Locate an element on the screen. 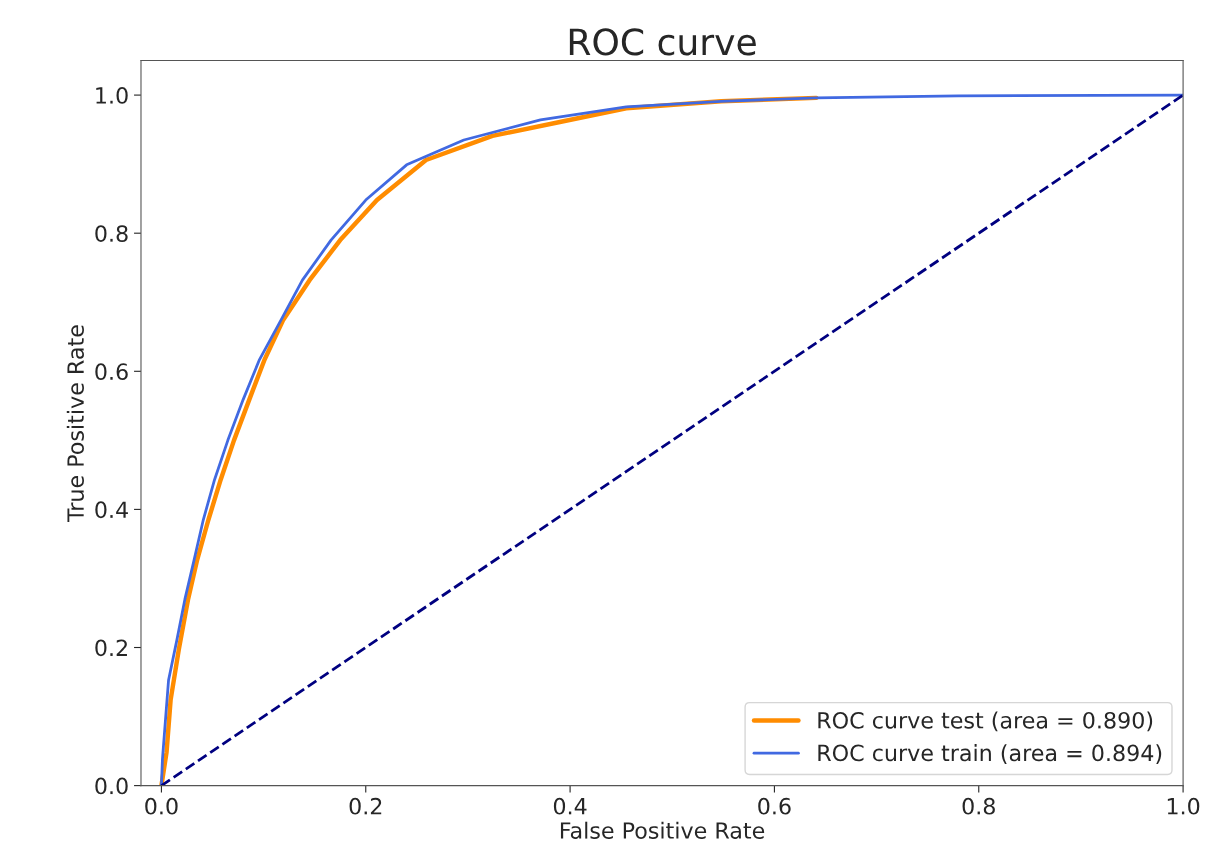  y-tick-label: 0.8 is located at coordinates (111, 233).